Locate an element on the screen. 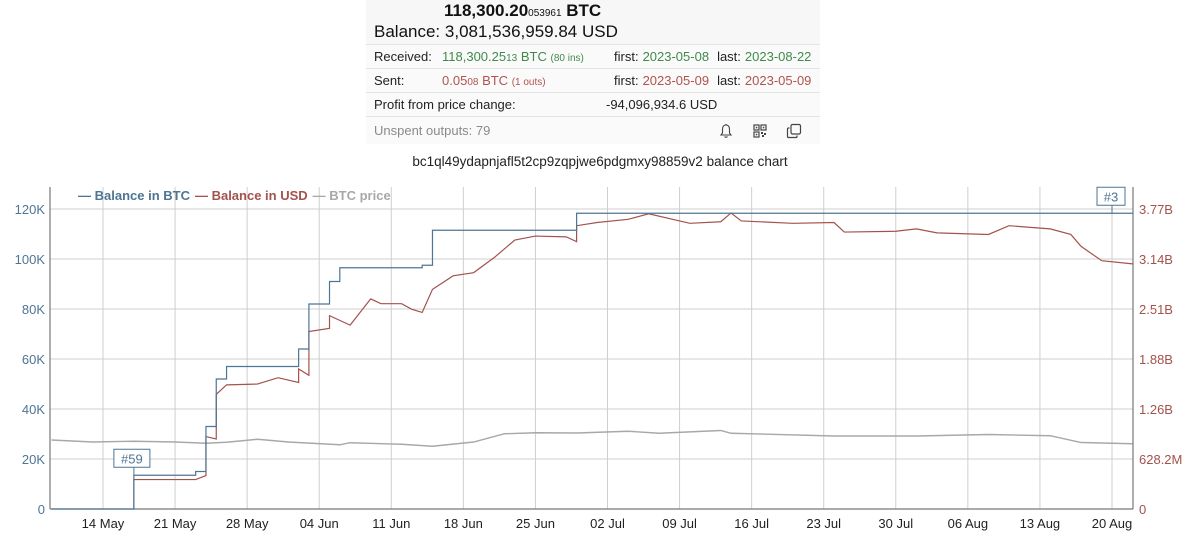 The width and height of the screenshot is (1200, 540). copy-icon is located at coordinates (794, 131).